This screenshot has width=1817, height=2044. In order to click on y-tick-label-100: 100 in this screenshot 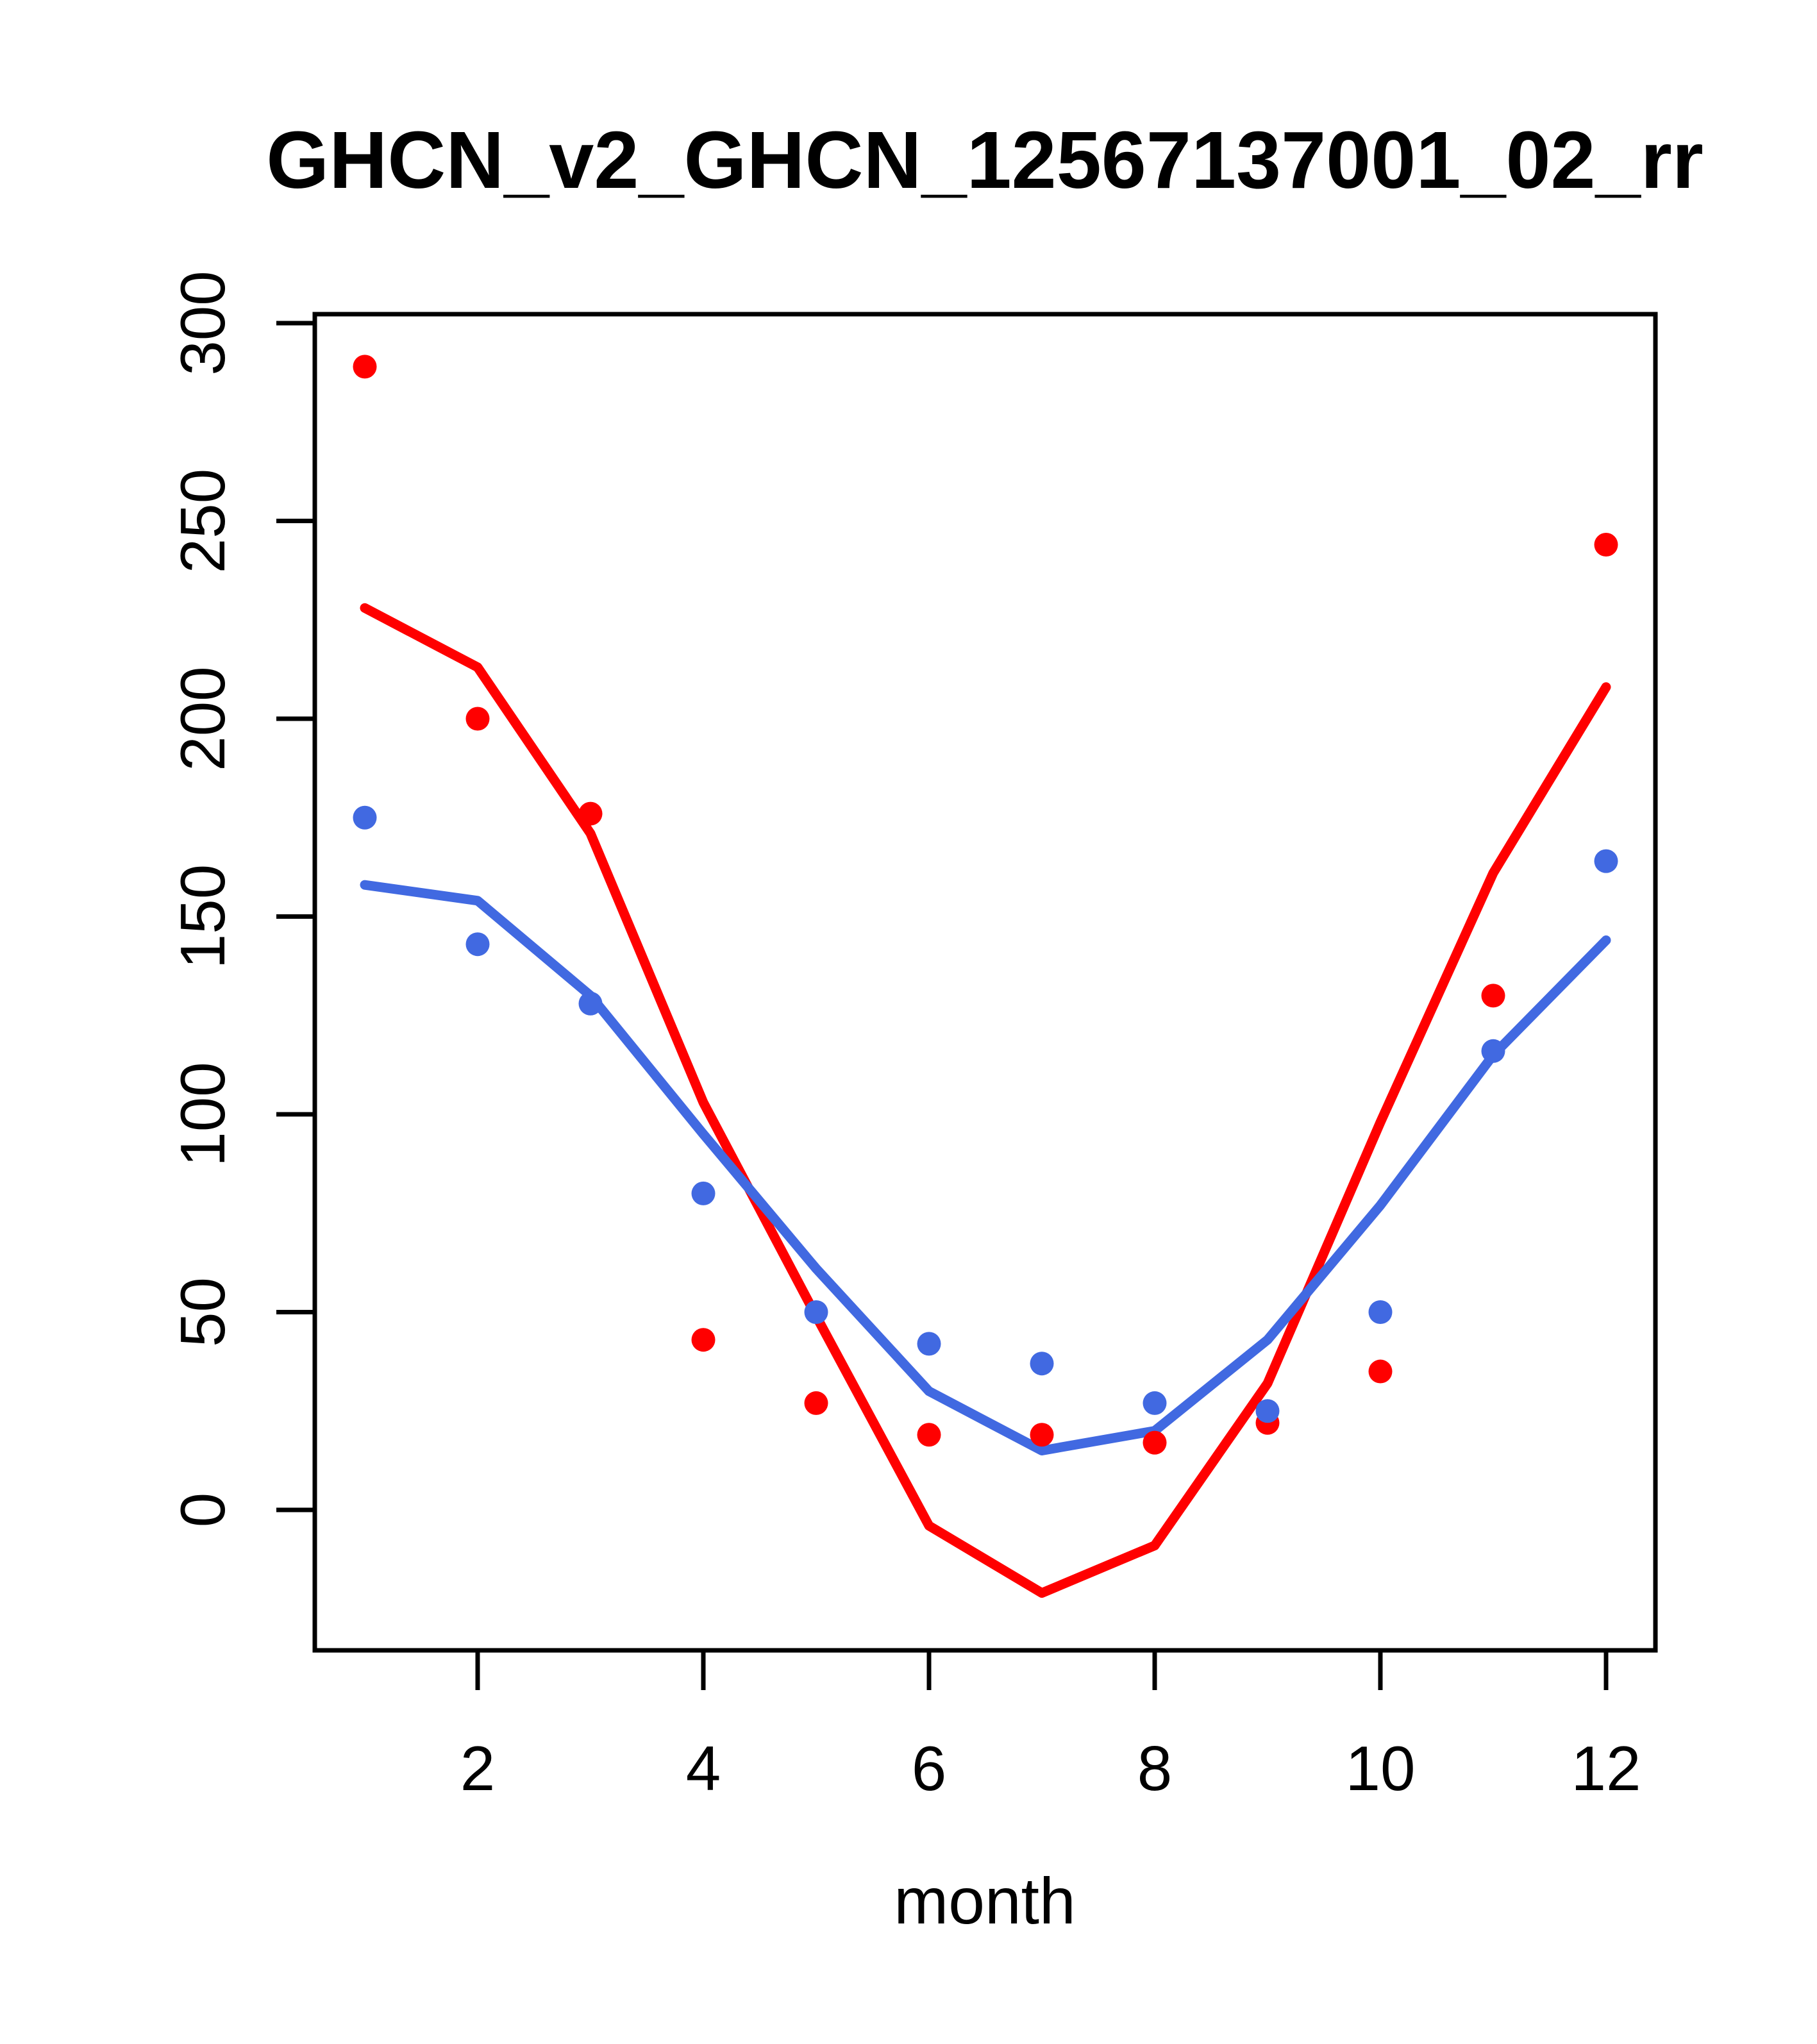, I will do `click(202, 1114)`.